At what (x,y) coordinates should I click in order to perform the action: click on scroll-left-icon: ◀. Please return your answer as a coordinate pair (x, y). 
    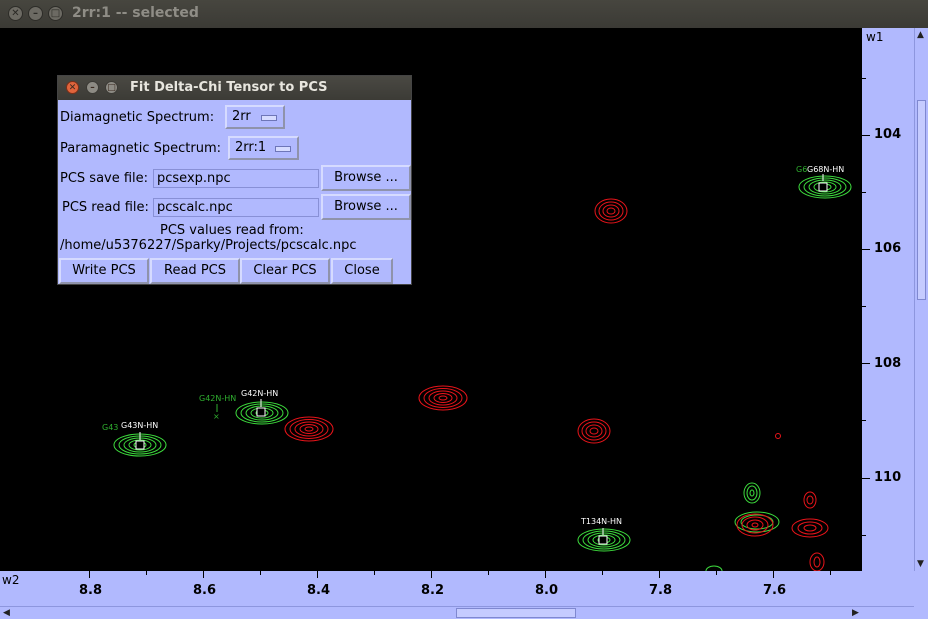
    Looking at the image, I should click on (6, 613).